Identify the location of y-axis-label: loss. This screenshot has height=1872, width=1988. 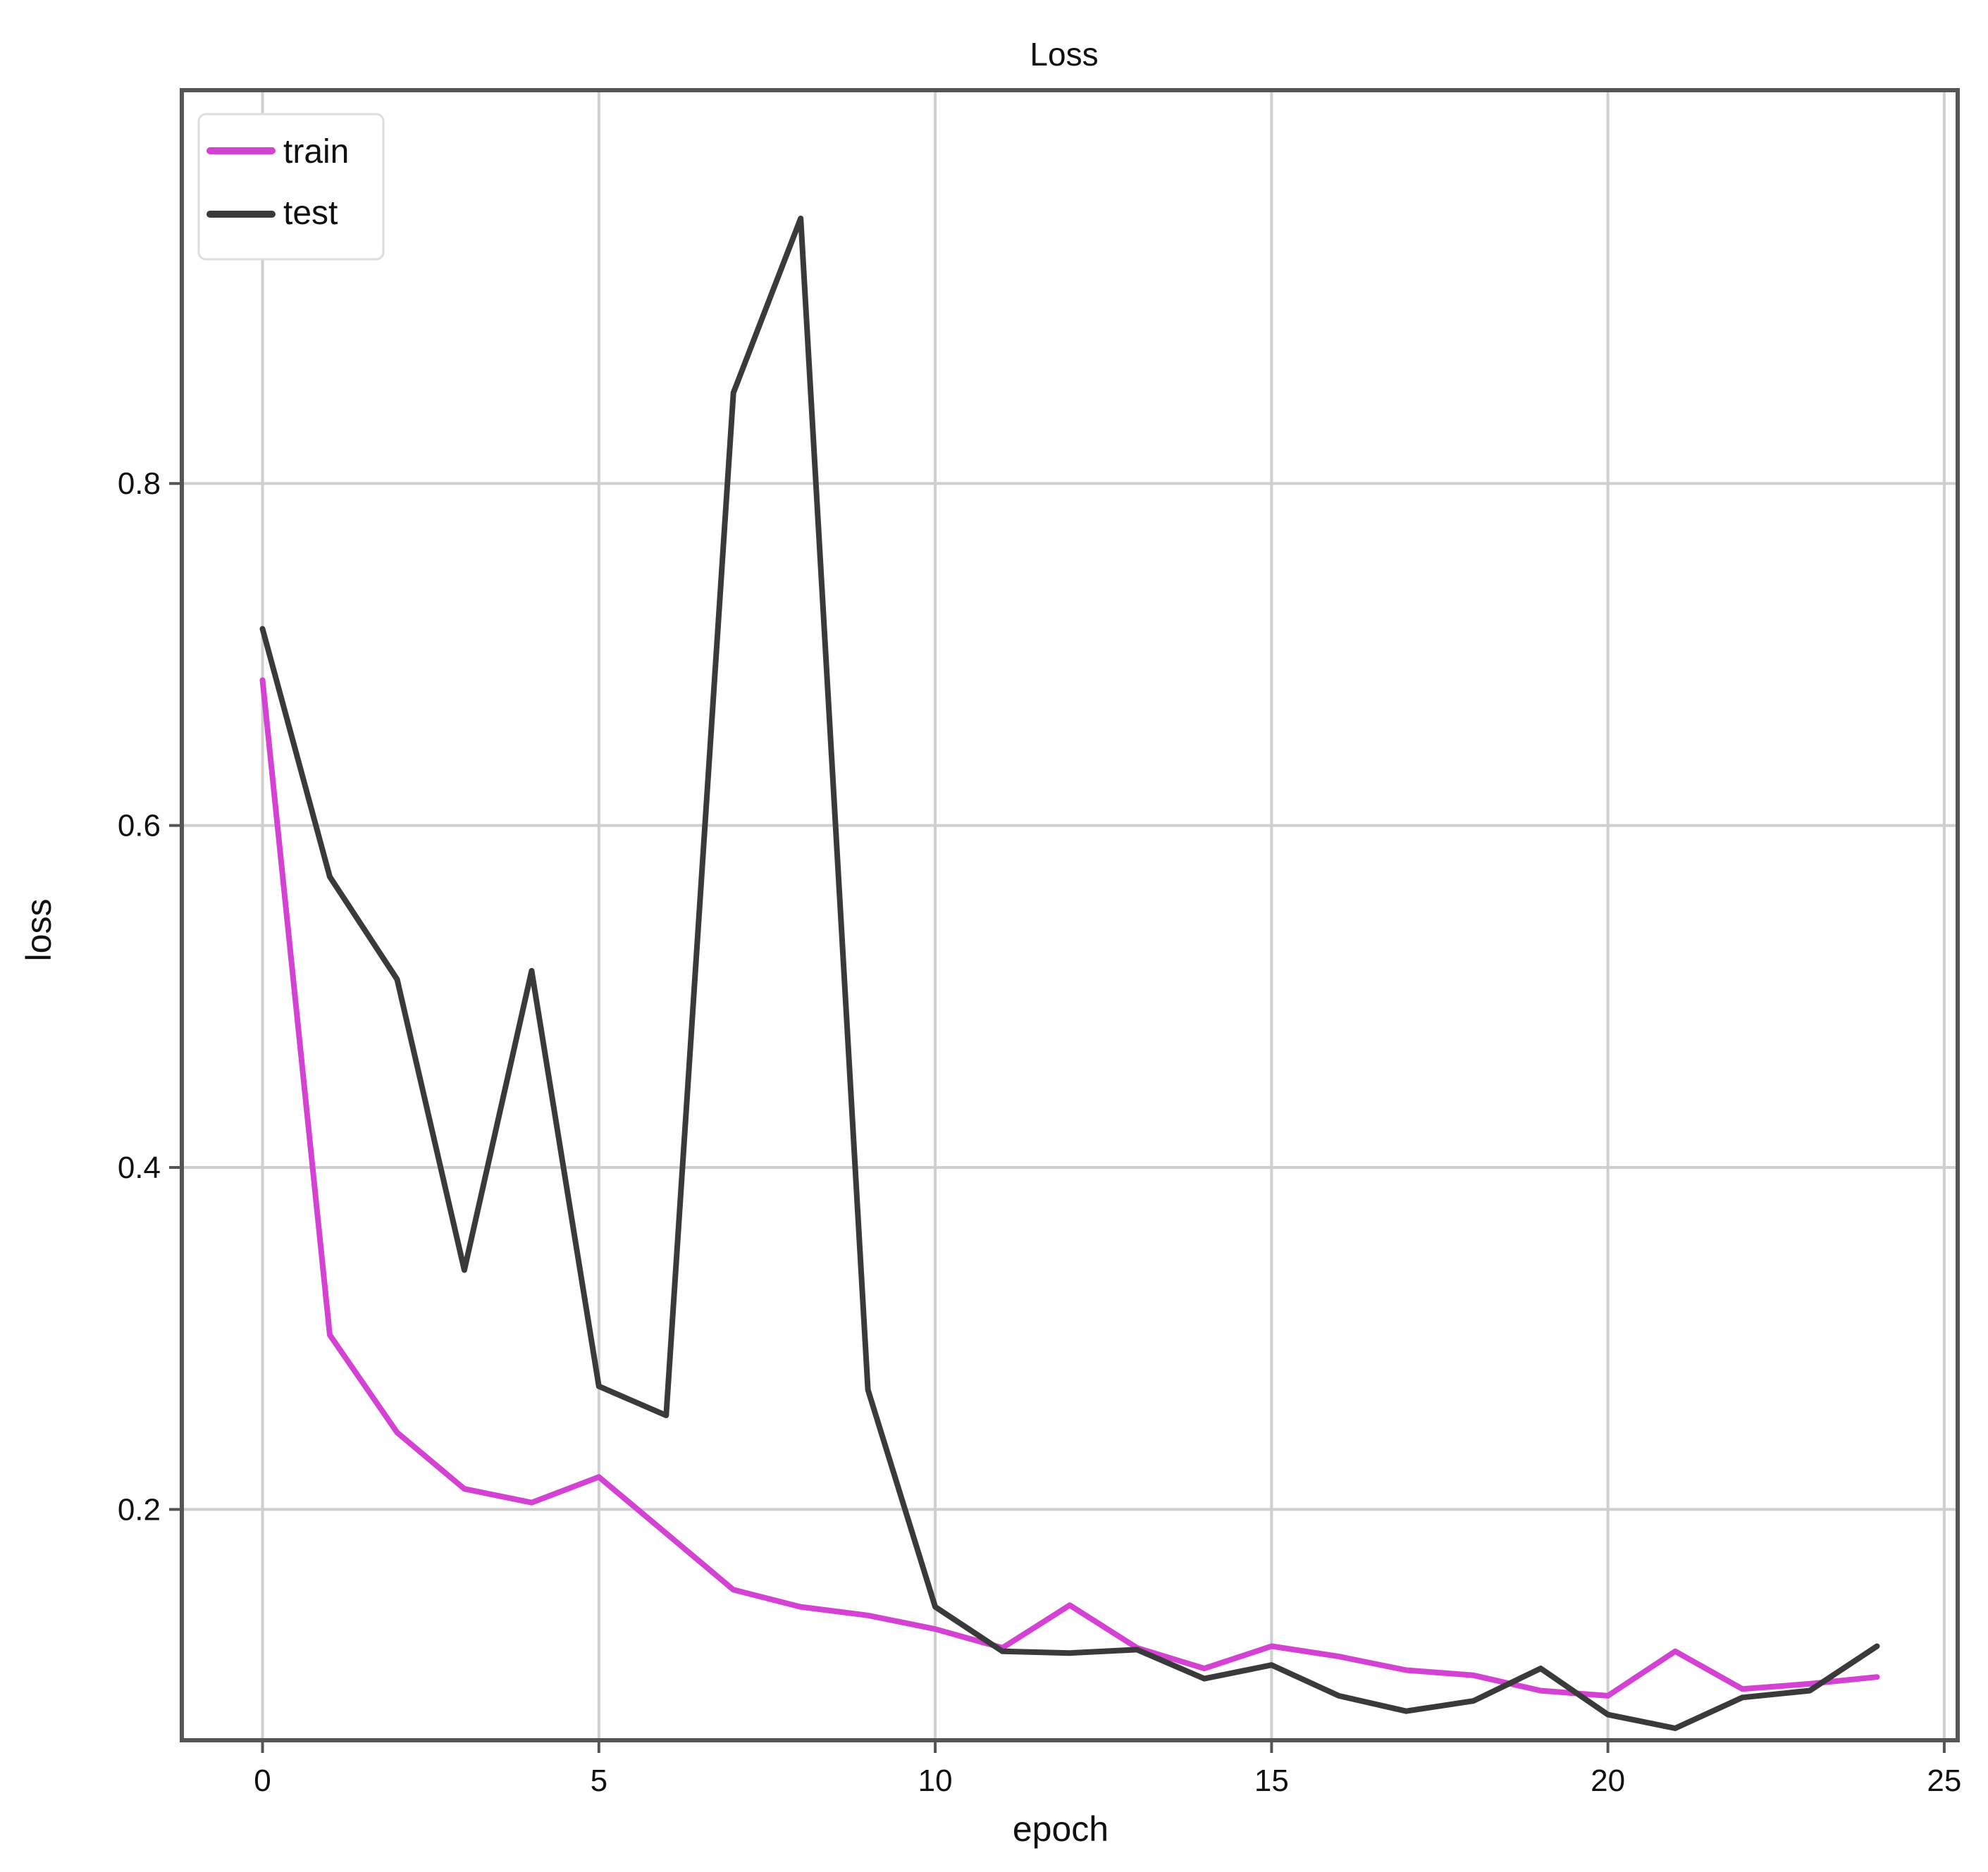
(38, 930).